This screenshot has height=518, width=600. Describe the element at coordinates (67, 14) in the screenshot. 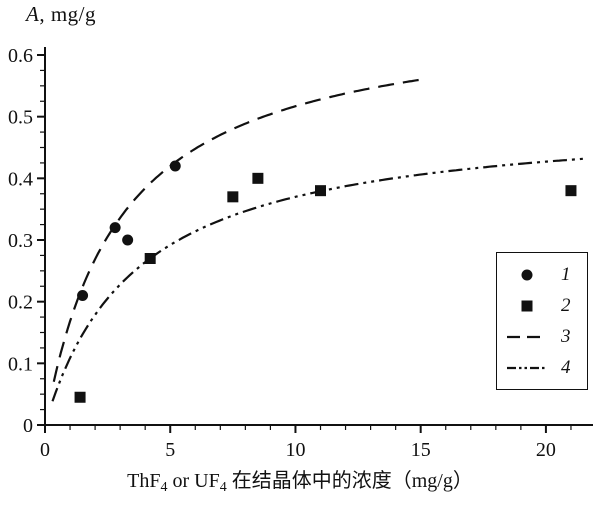

I see `y-axis-title-units: , mg/g` at that location.